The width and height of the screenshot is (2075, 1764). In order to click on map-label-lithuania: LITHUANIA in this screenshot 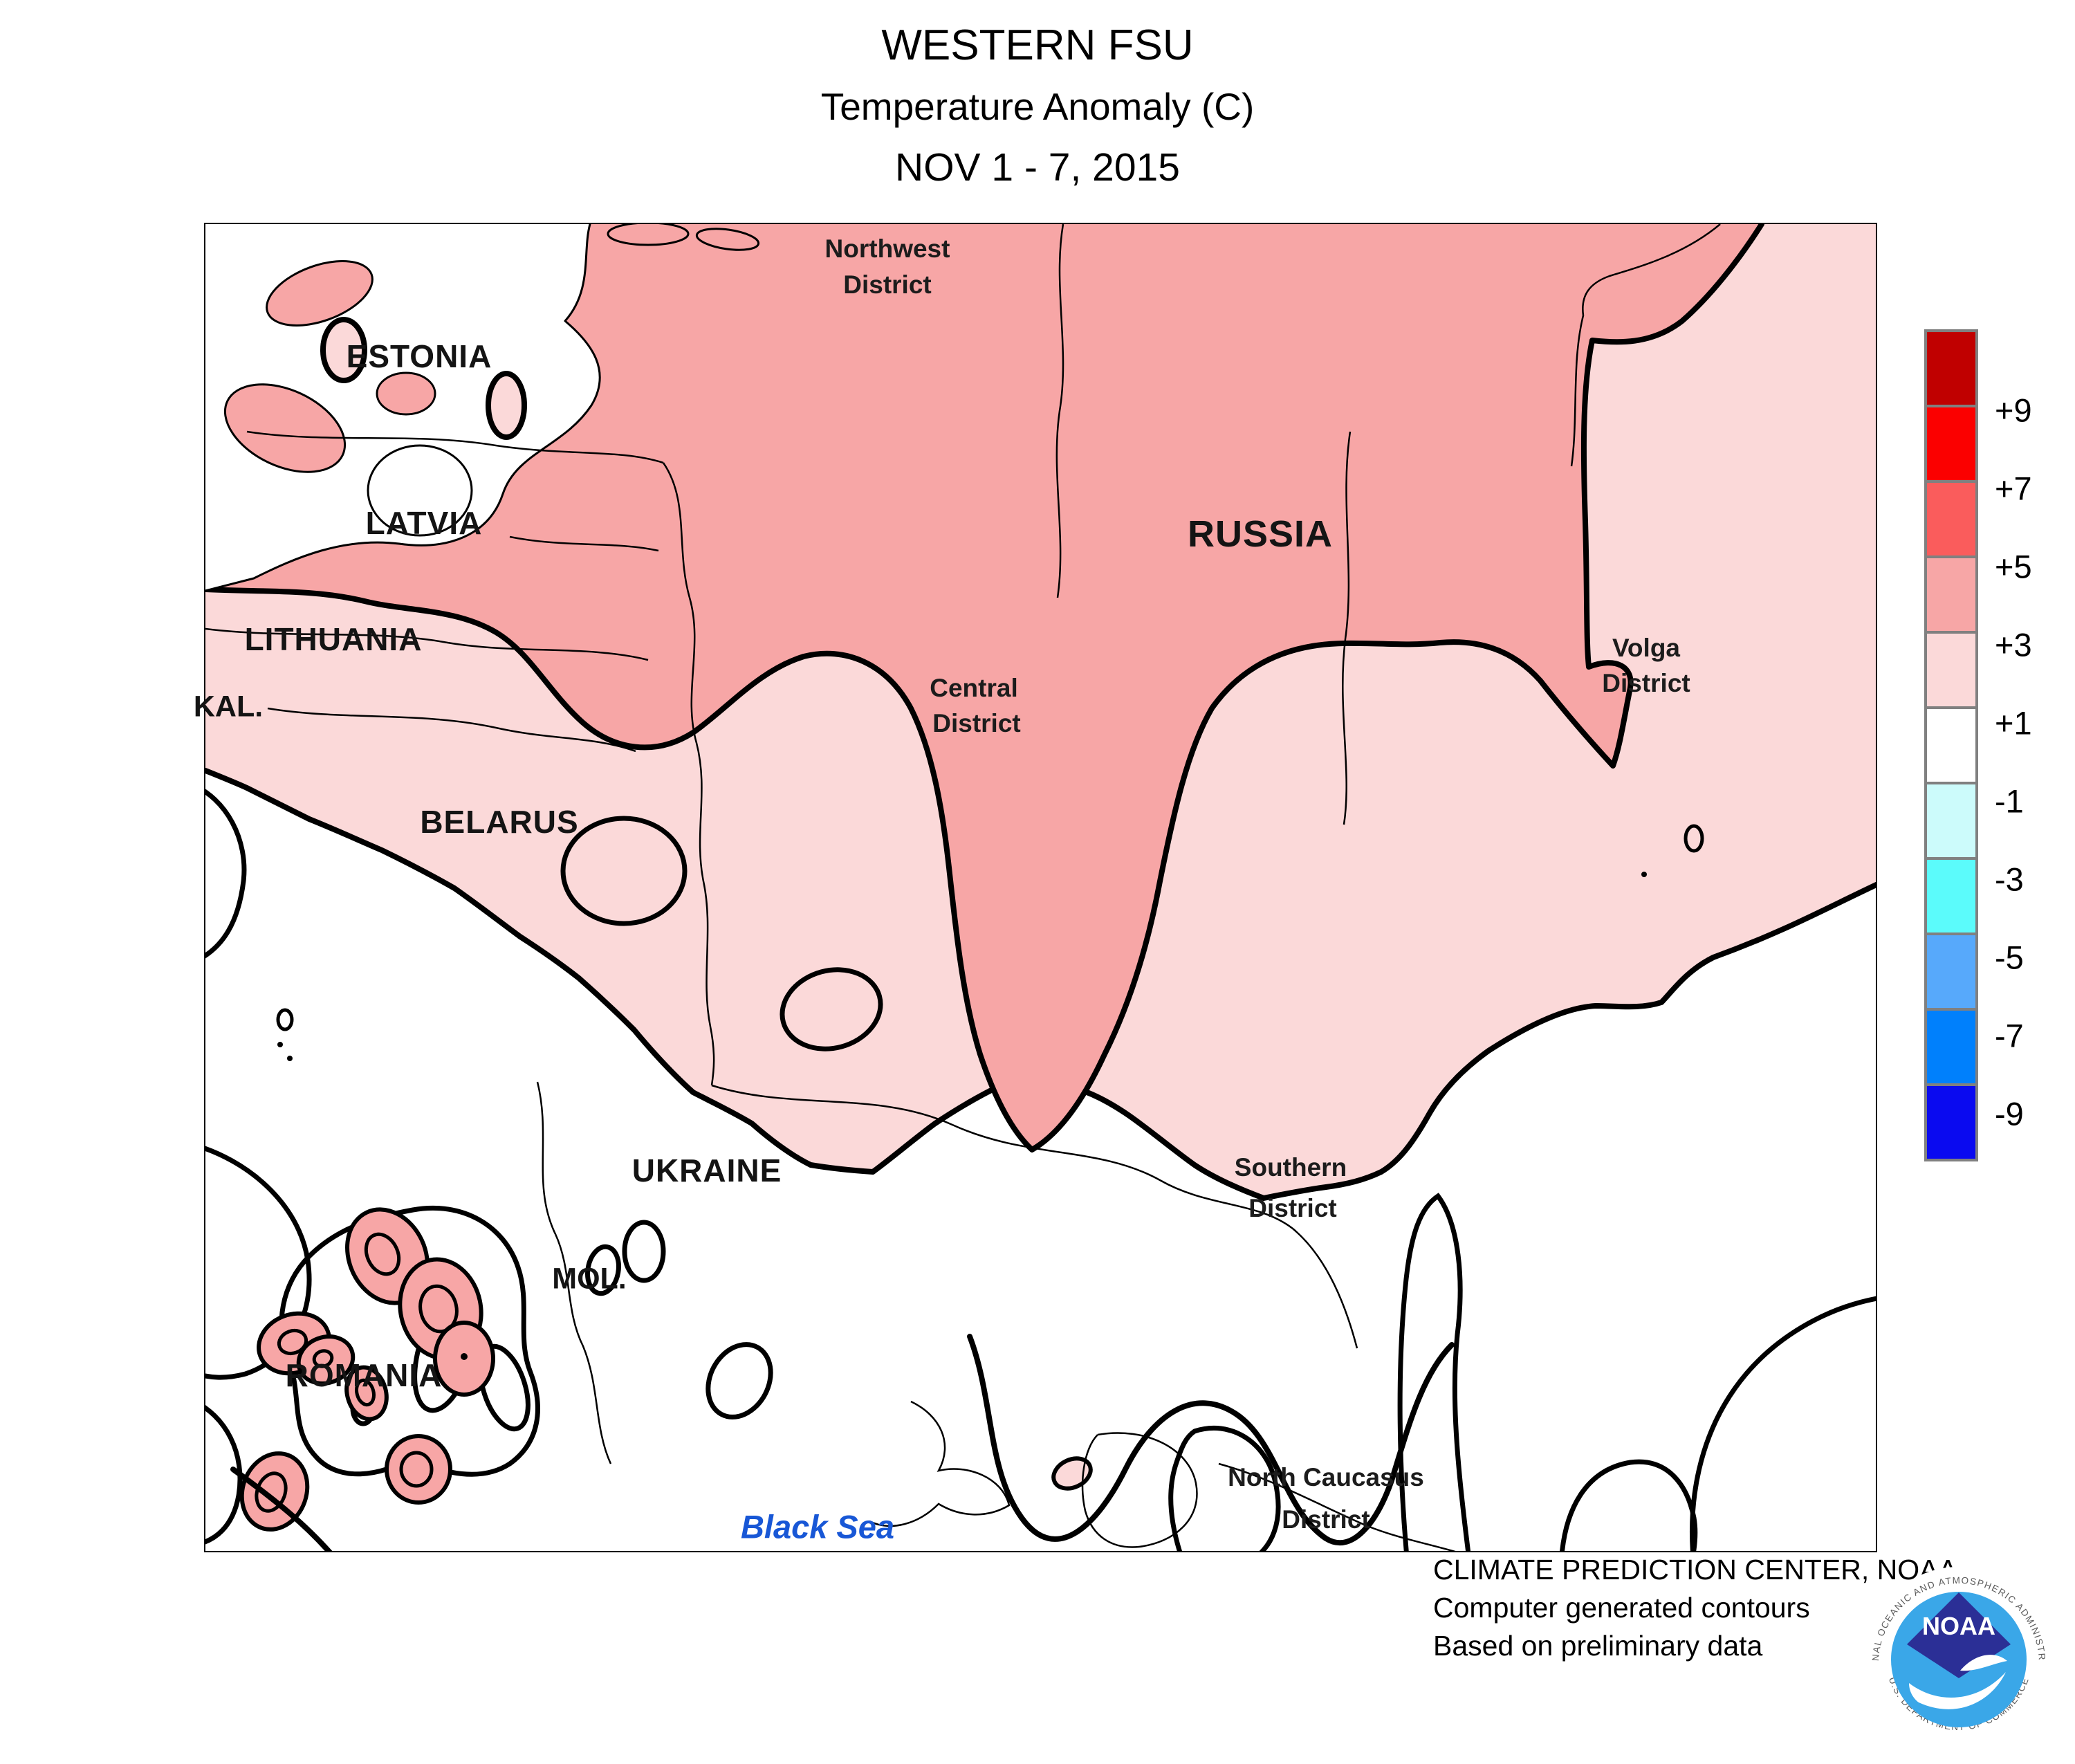, I will do `click(333, 639)`.